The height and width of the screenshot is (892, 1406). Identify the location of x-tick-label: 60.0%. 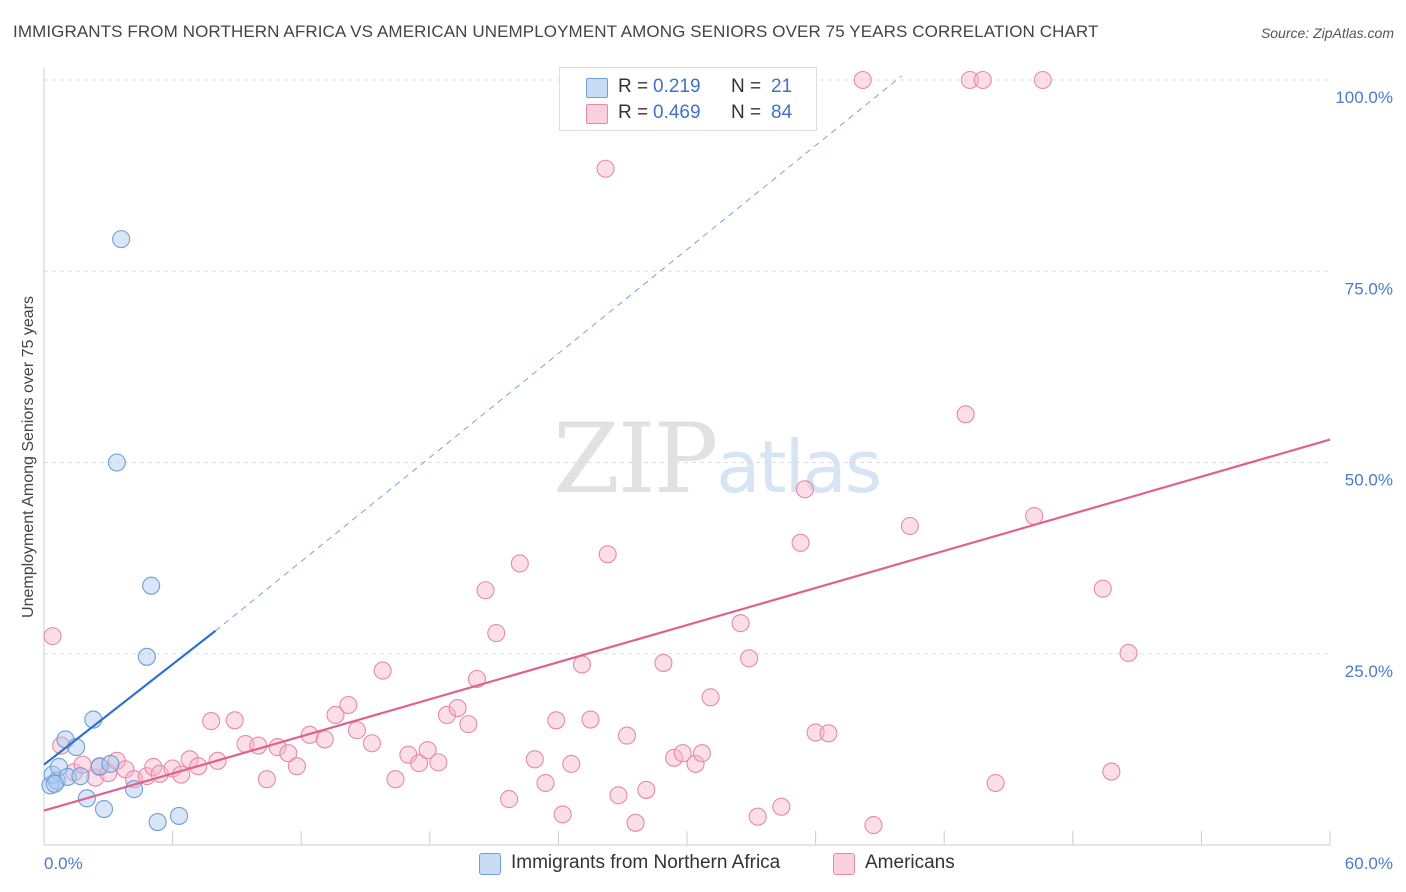
(1369, 863).